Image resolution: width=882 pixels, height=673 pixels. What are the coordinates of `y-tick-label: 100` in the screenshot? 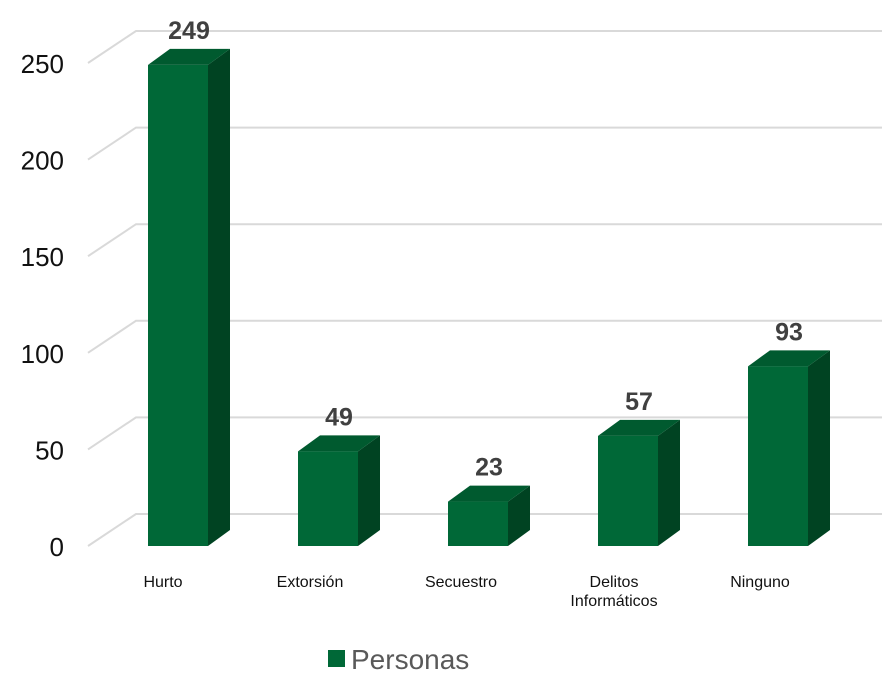 It's located at (42, 354).